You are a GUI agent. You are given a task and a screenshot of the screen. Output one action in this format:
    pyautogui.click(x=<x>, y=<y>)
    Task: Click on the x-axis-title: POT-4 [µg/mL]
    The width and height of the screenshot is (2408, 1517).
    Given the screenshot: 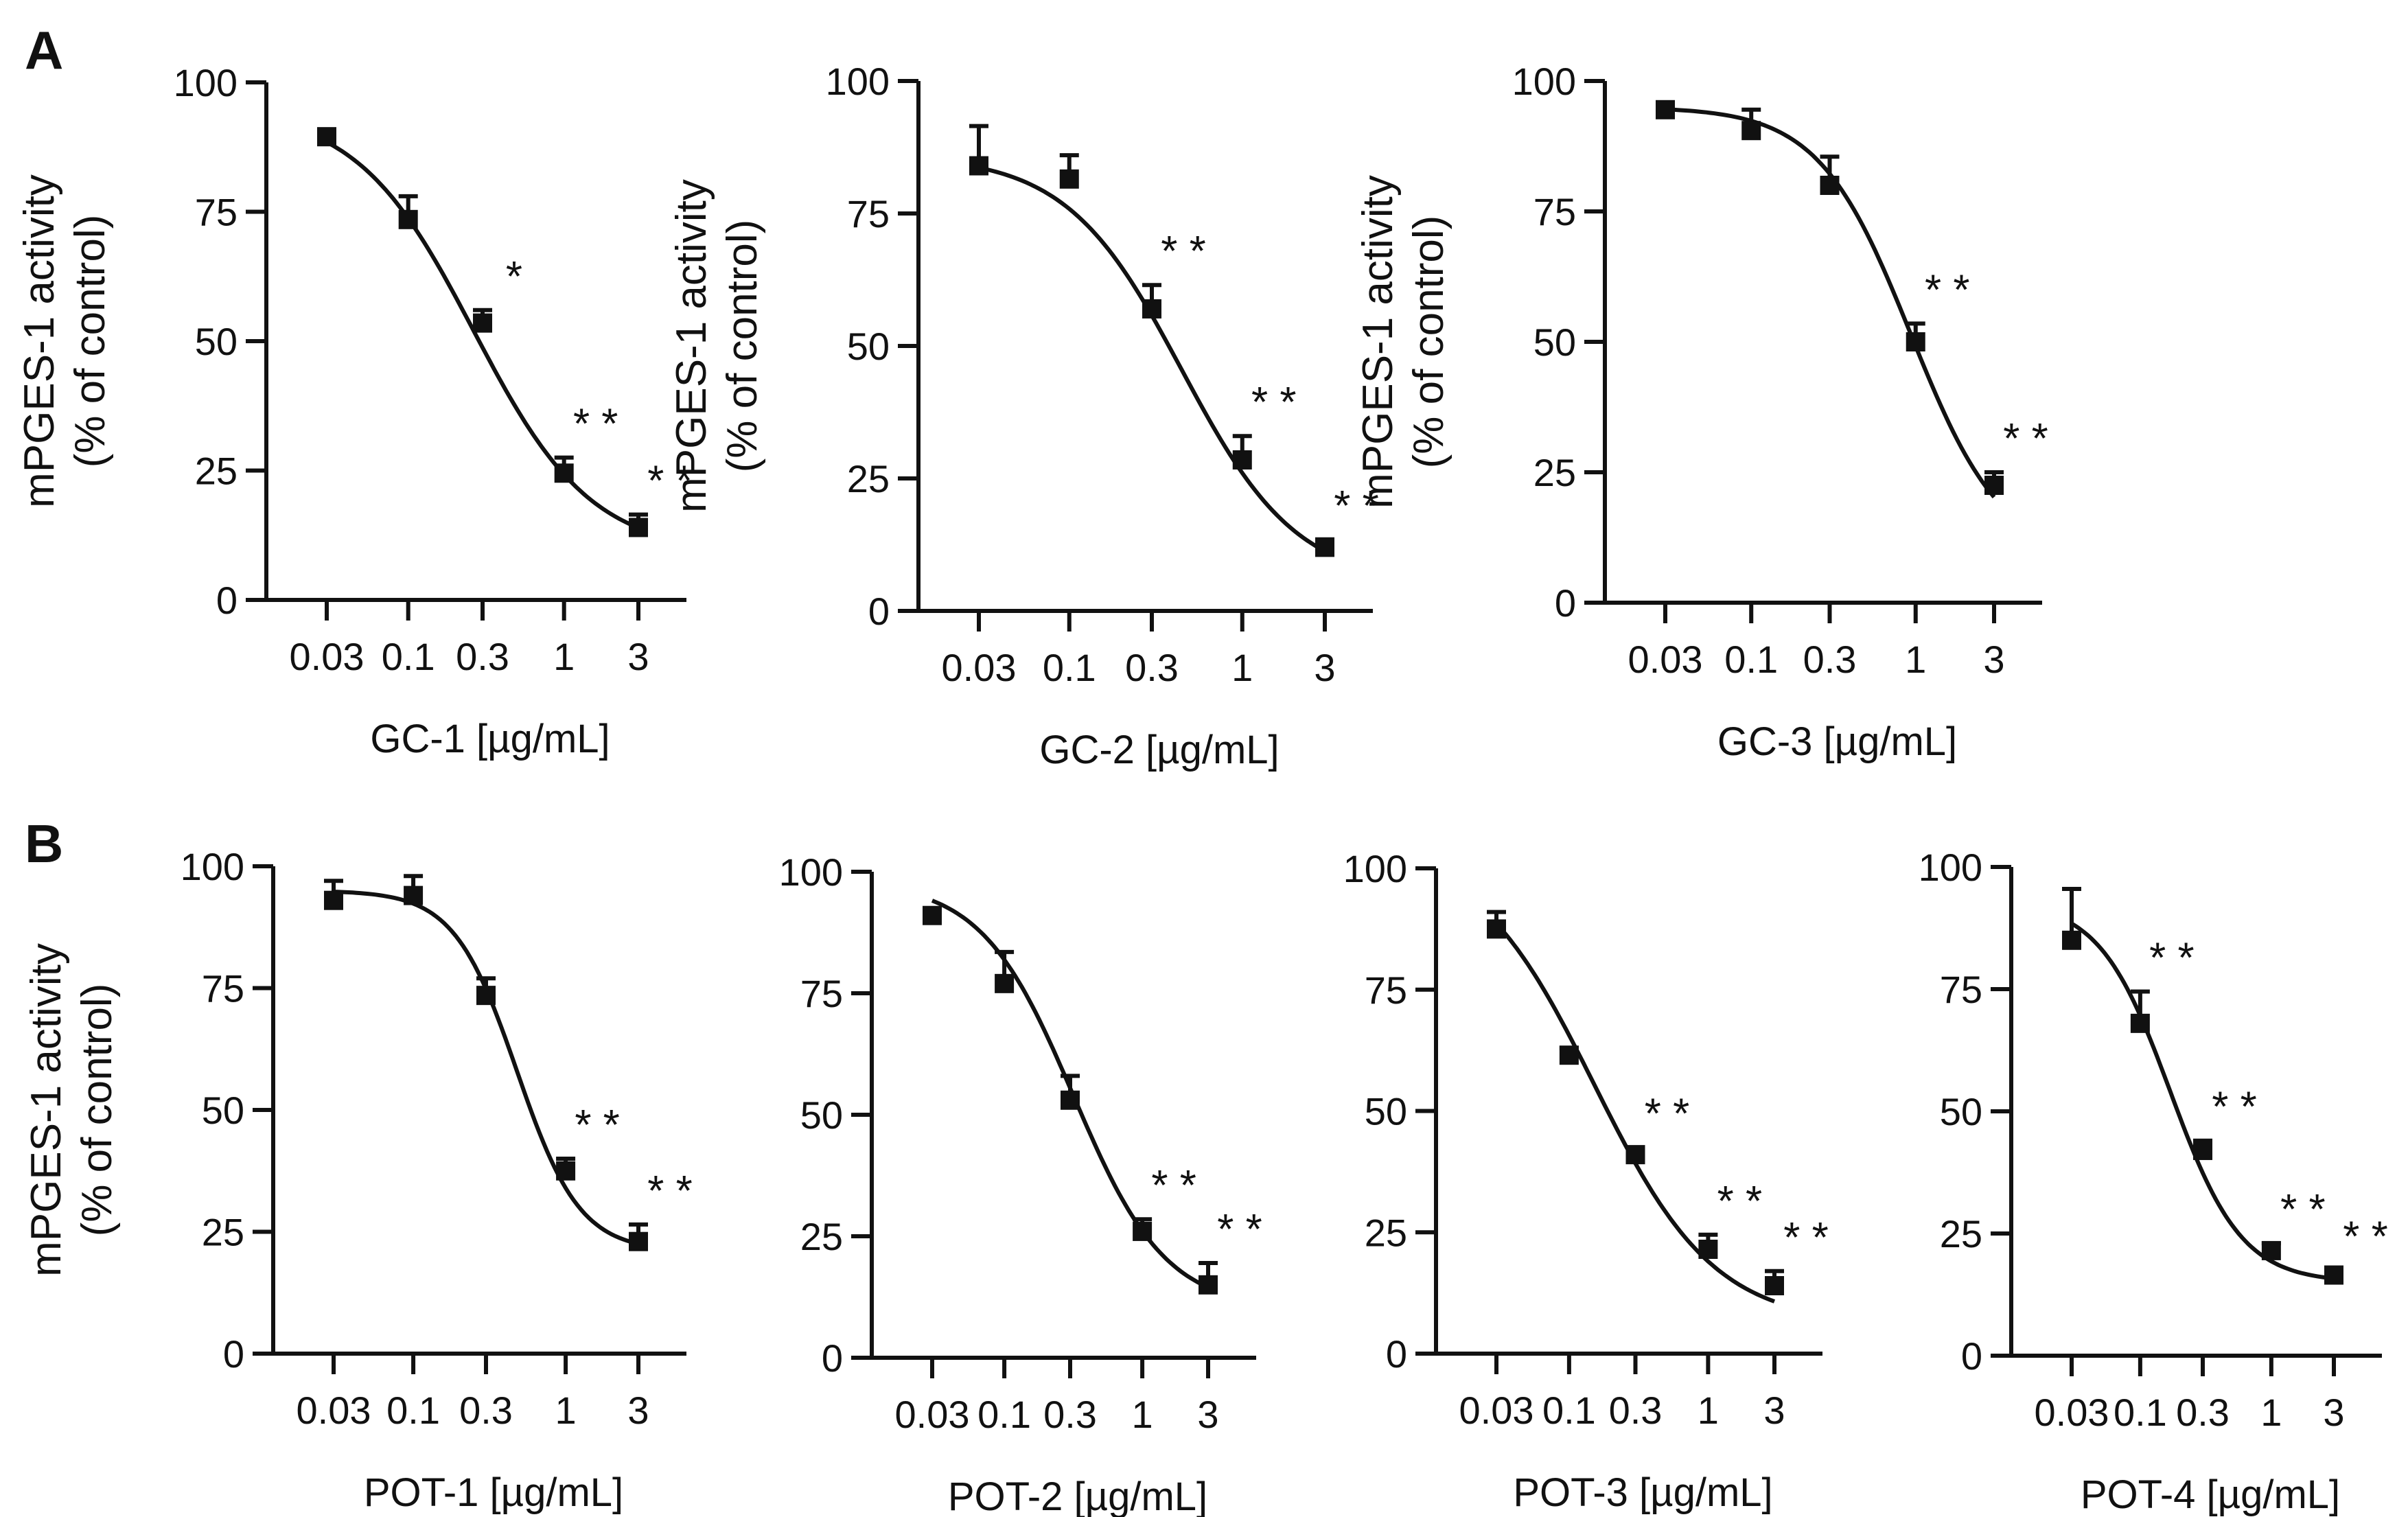 What is the action you would take?
    pyautogui.click(x=2210, y=1495)
    